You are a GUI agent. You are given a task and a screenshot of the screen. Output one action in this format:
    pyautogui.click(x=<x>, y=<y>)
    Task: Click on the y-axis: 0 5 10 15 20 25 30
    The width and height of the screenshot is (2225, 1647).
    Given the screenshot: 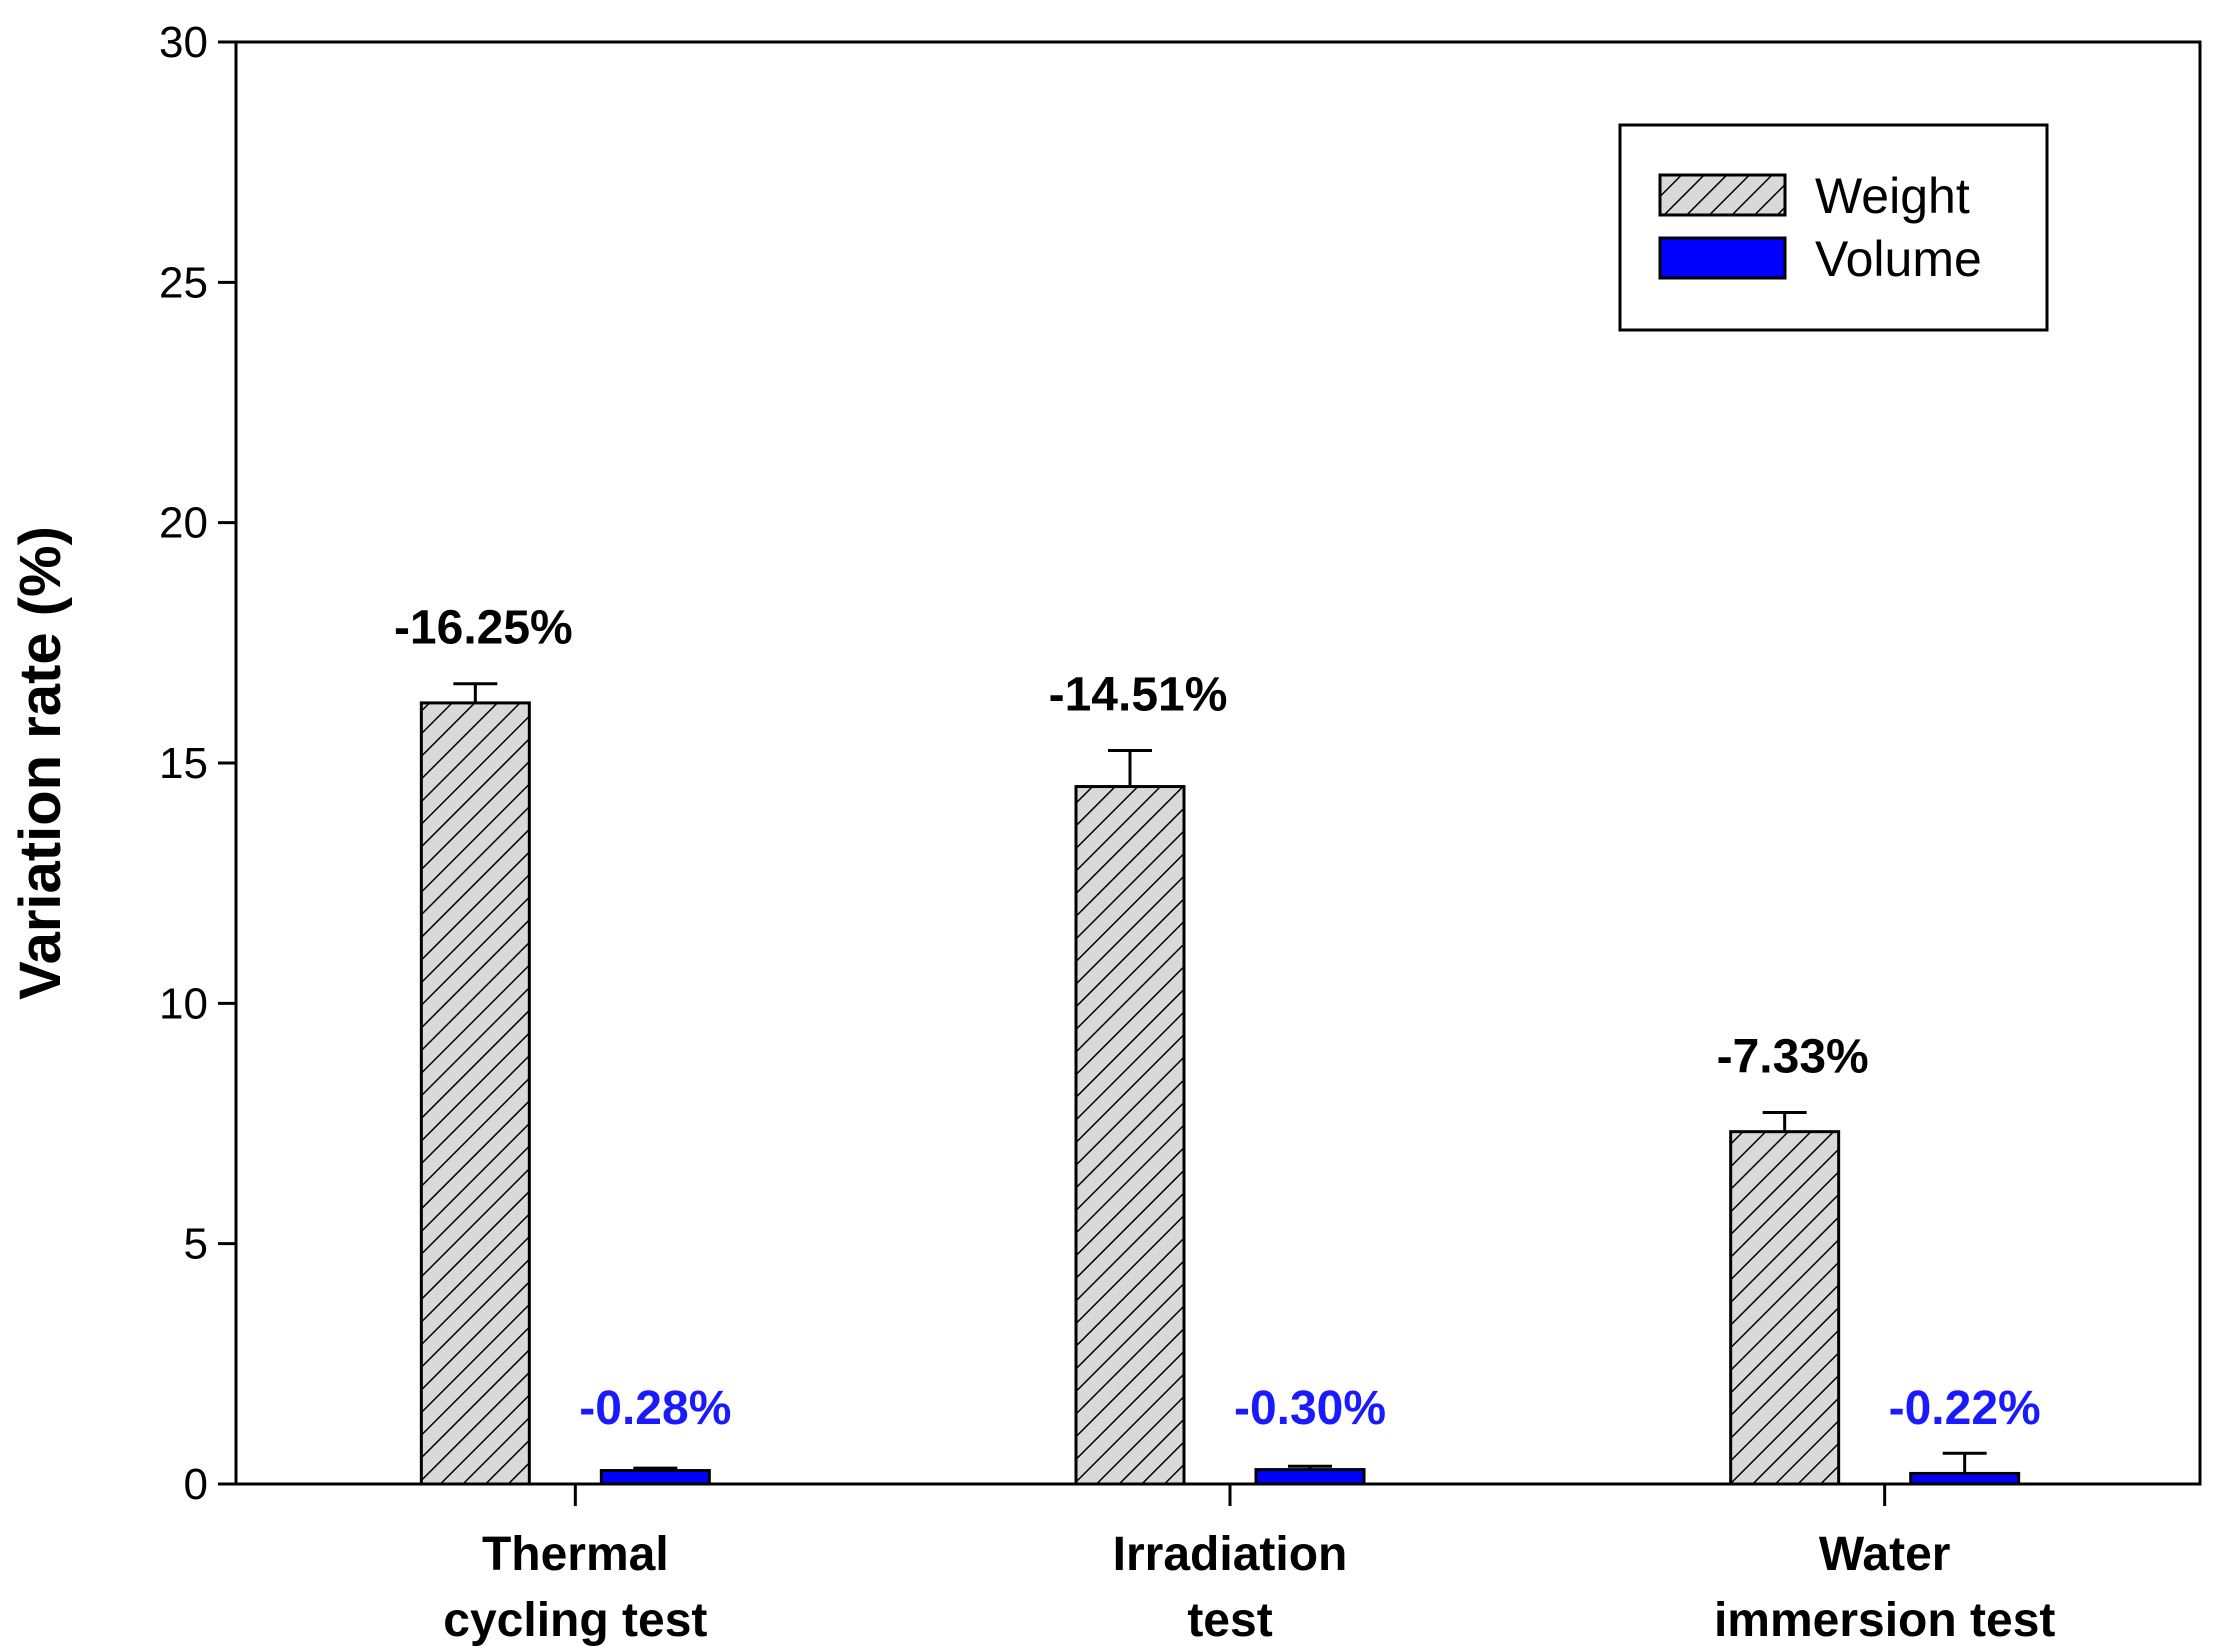 What is the action you would take?
    pyautogui.click(x=197, y=763)
    